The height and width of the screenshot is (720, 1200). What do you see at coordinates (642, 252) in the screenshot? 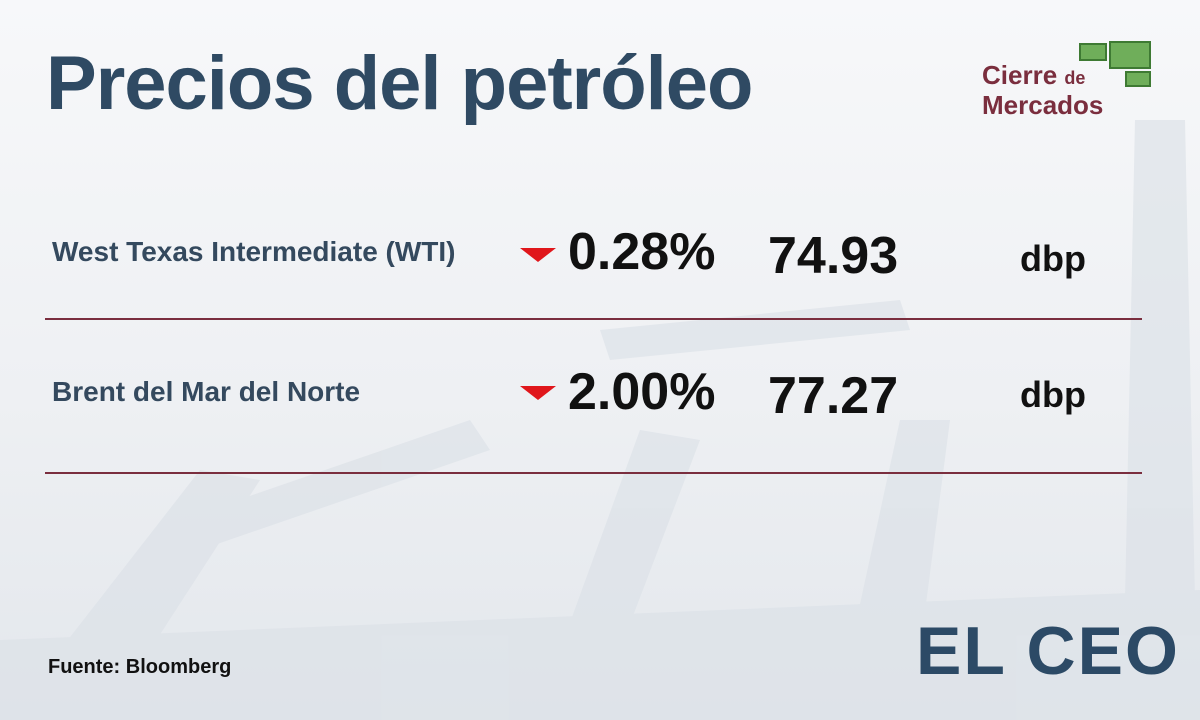
I see `row-change: 0.28%` at bounding box center [642, 252].